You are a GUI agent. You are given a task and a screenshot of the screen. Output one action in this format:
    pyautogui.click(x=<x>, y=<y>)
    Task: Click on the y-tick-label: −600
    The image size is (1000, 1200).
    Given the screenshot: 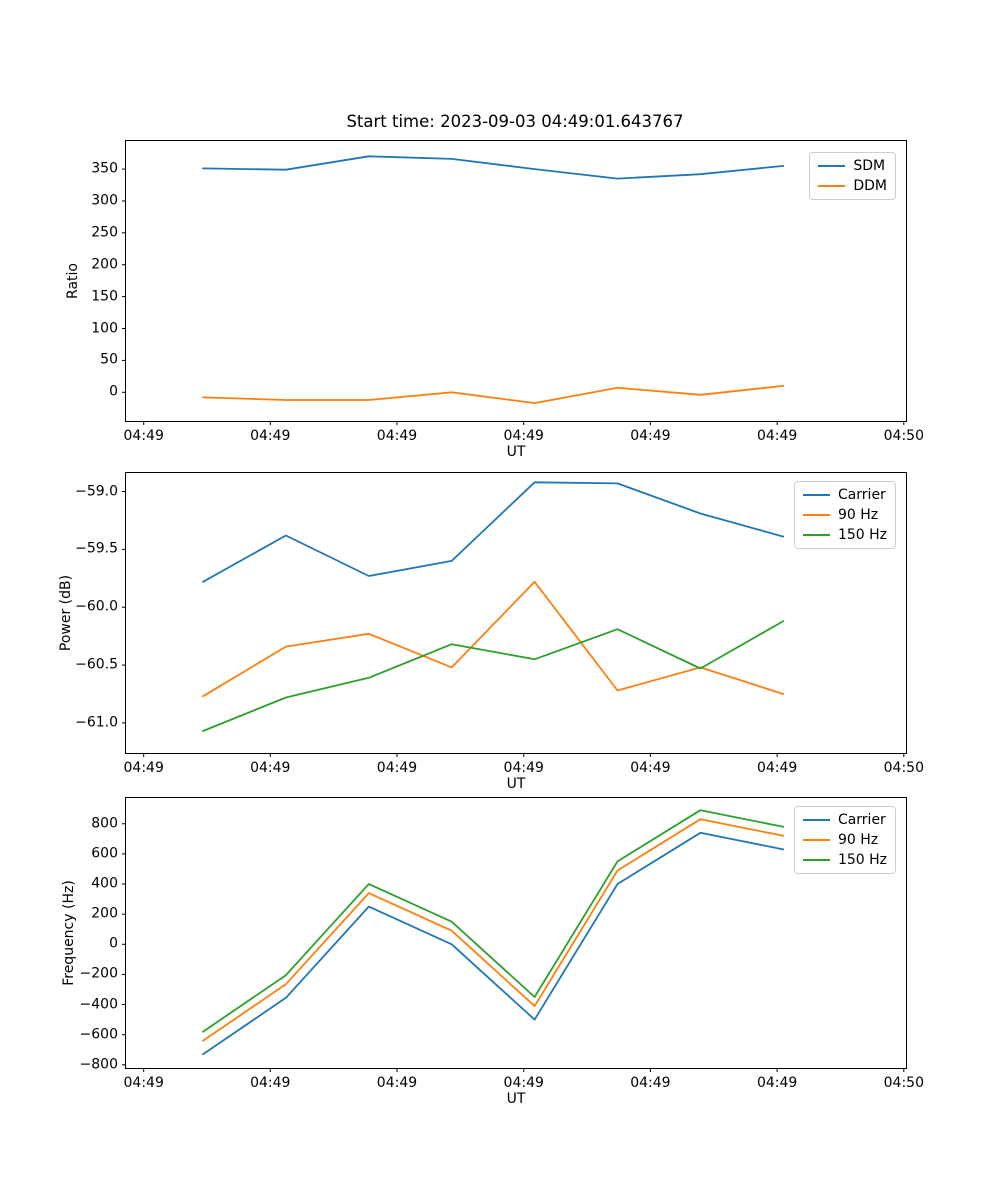 What is the action you would take?
    pyautogui.click(x=98, y=1034)
    